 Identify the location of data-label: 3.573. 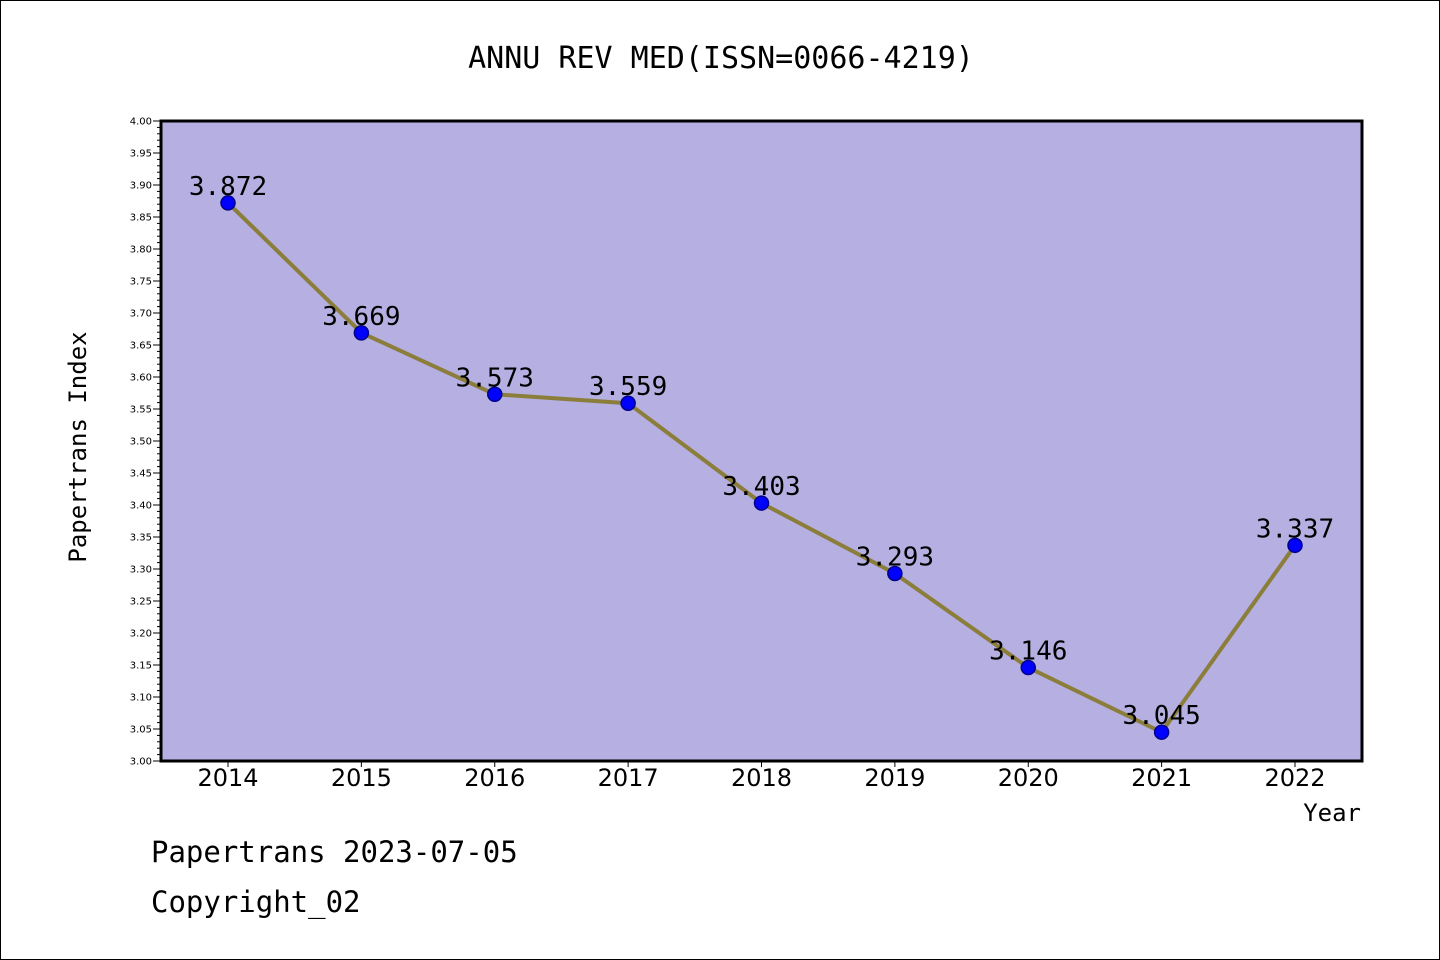
(495, 378).